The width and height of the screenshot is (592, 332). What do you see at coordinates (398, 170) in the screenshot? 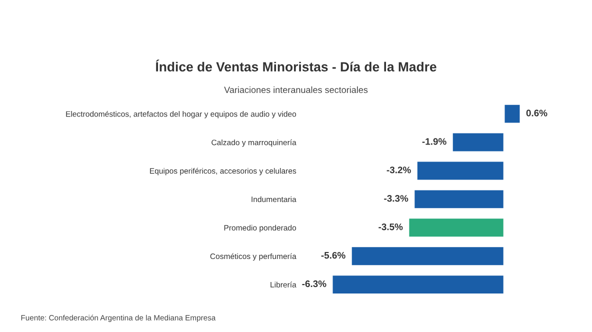
I see `data-label: -3.2%` at bounding box center [398, 170].